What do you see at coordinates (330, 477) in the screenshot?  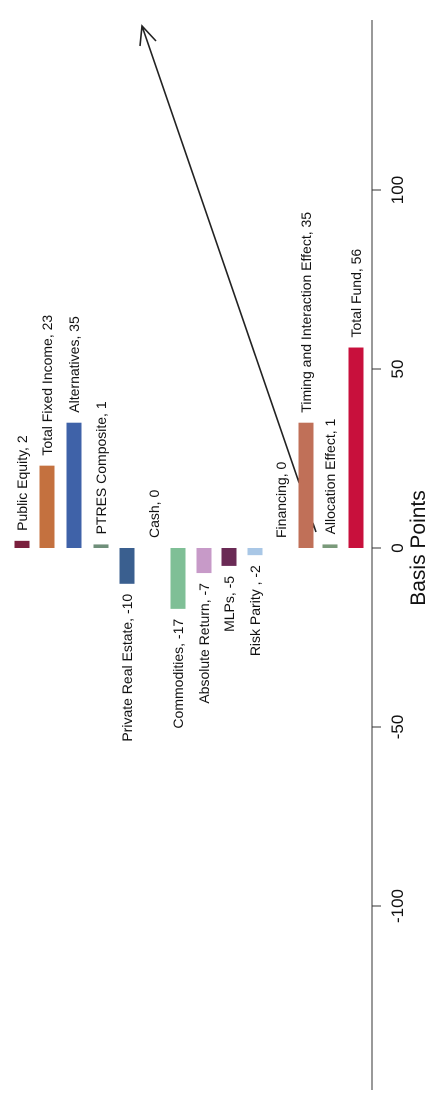 I see `bar-label: Allocation Effect, 1` at bounding box center [330, 477].